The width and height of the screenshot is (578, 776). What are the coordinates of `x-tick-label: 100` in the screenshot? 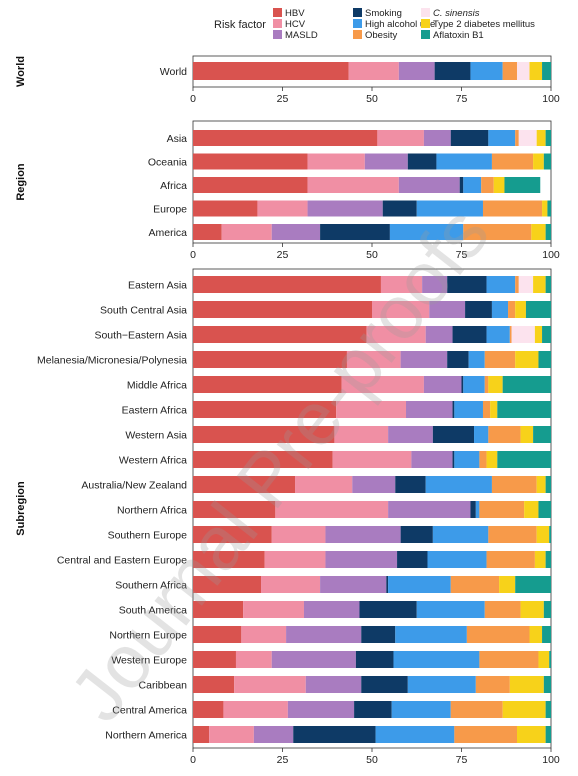 It's located at (551, 99).